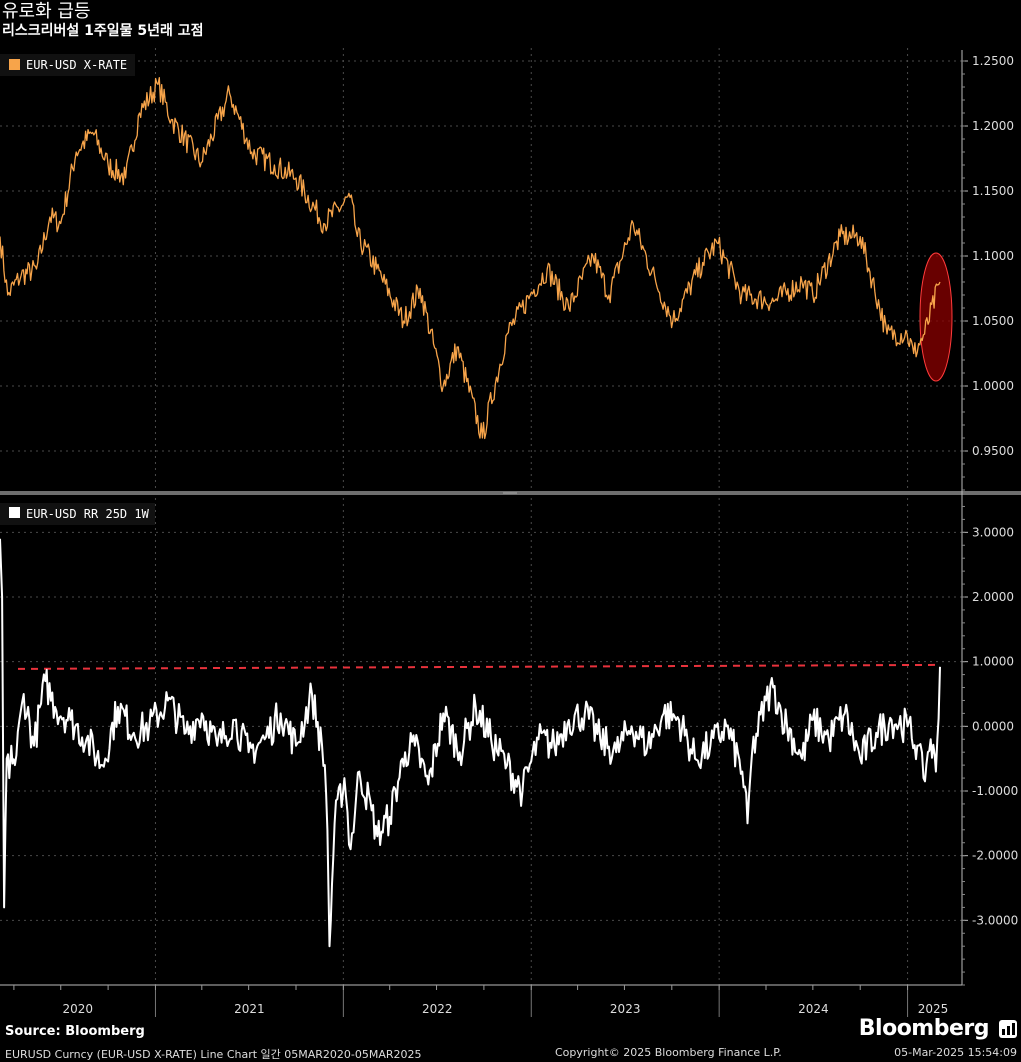 The image size is (1021, 1062). Describe the element at coordinates (993, 662) in the screenshot. I see `bottom-tick-label: 1.0000` at that location.